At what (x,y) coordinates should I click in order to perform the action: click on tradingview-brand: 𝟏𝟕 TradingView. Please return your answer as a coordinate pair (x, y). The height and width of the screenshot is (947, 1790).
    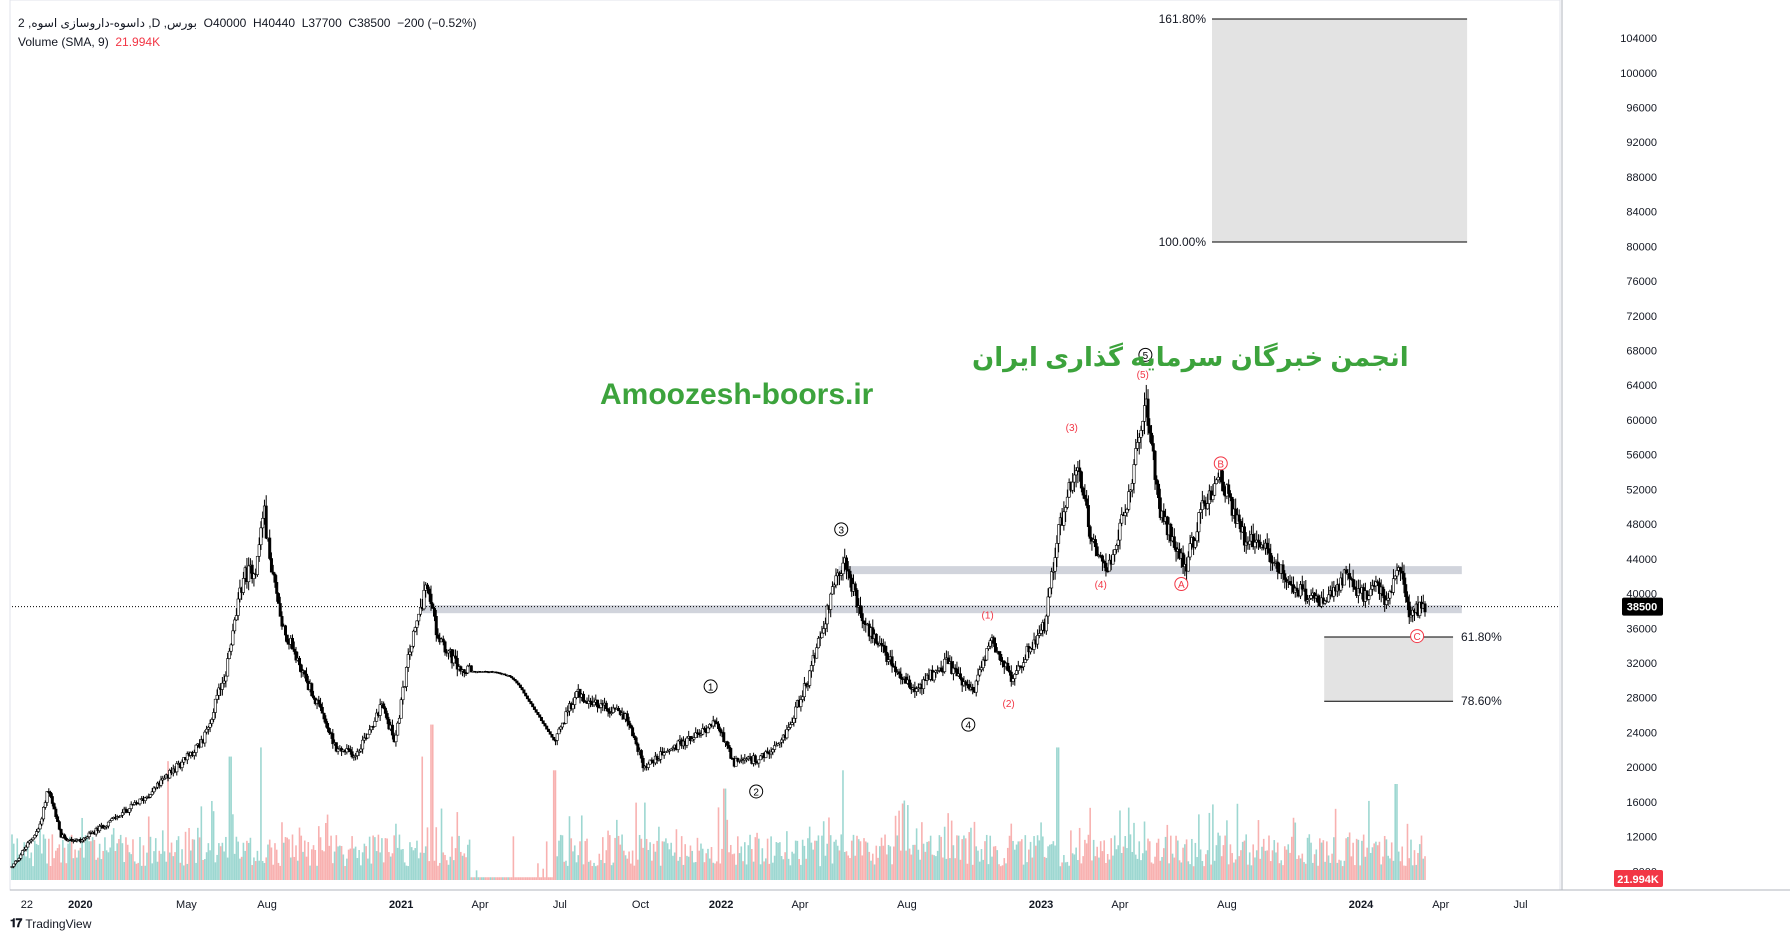
    Looking at the image, I should click on (50, 923).